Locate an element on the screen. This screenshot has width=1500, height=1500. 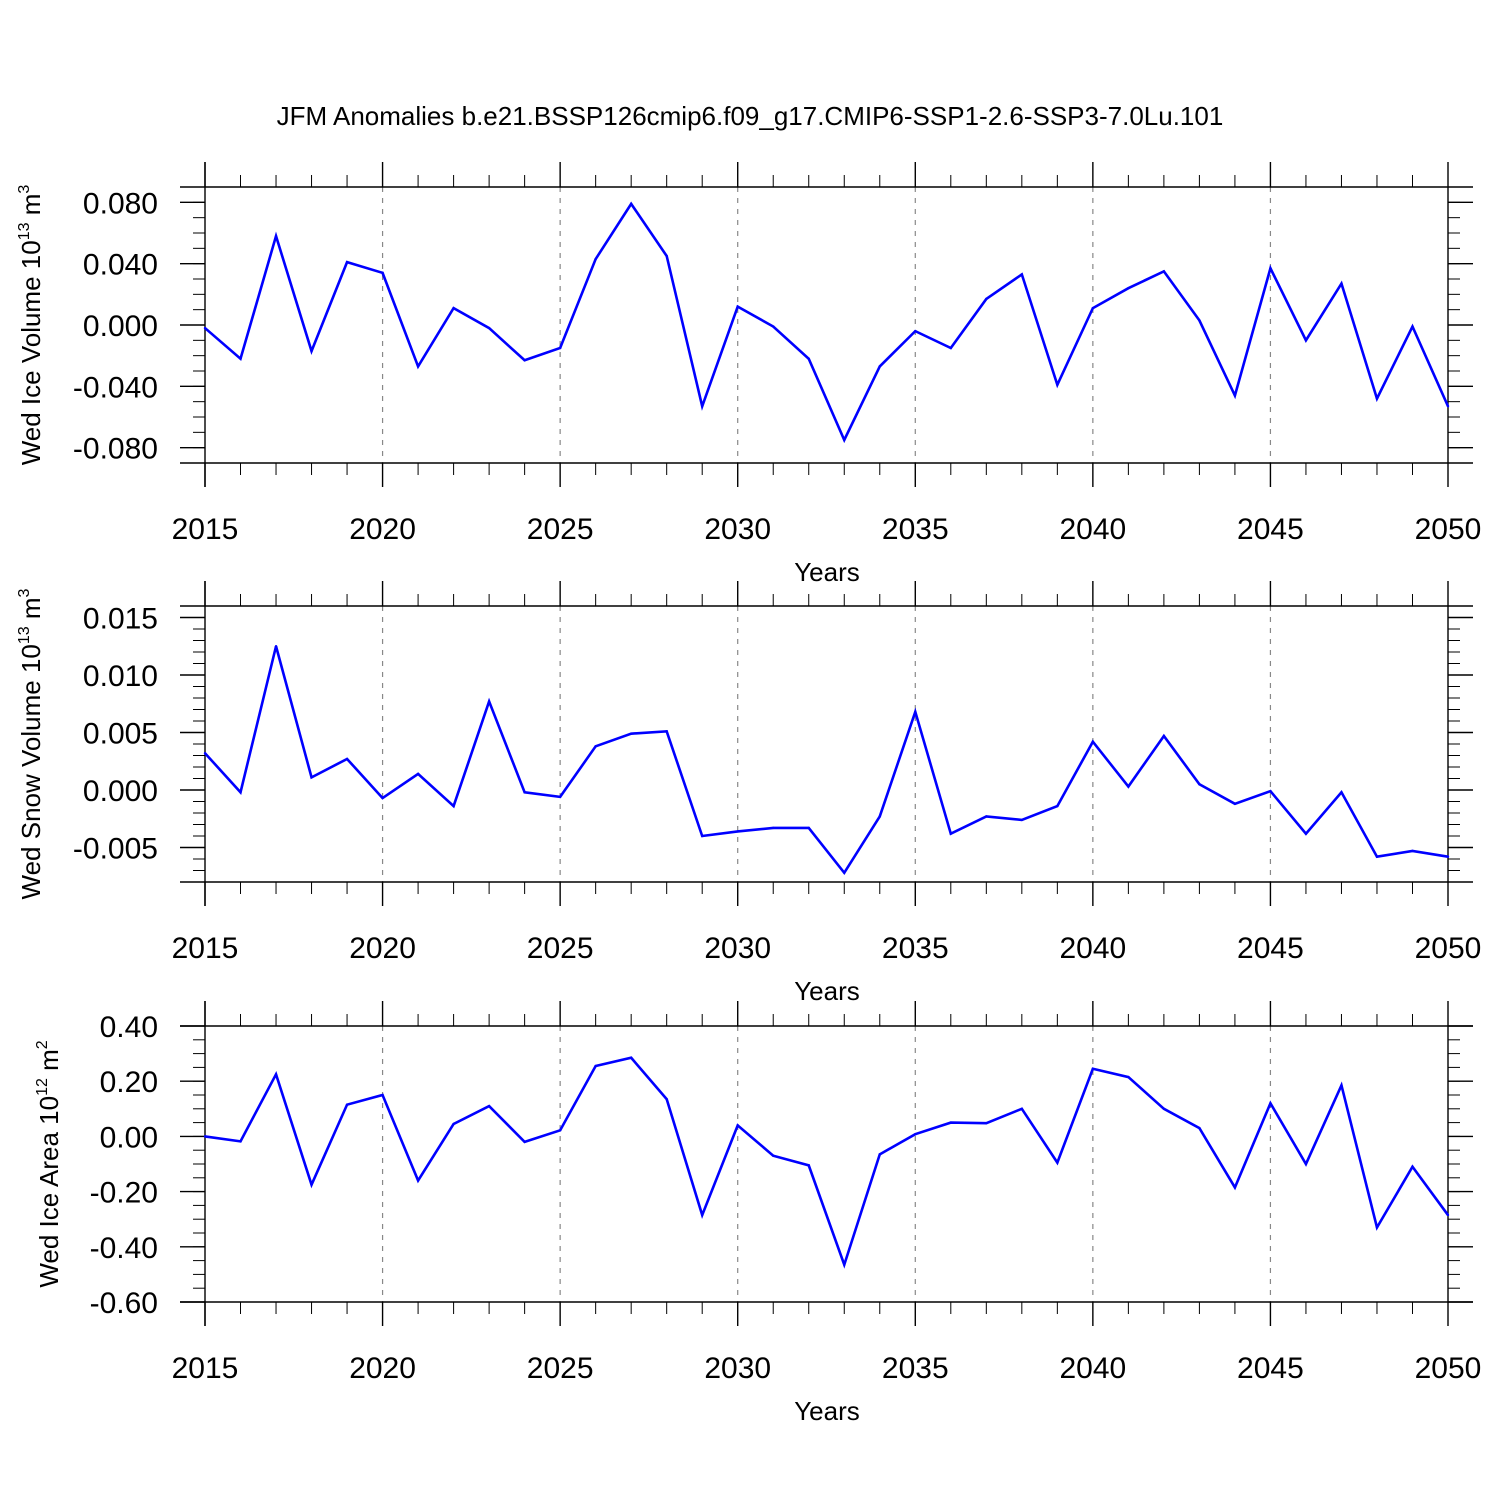
snow-volume-x-tick-label: 2050 is located at coordinates (1448, 948).